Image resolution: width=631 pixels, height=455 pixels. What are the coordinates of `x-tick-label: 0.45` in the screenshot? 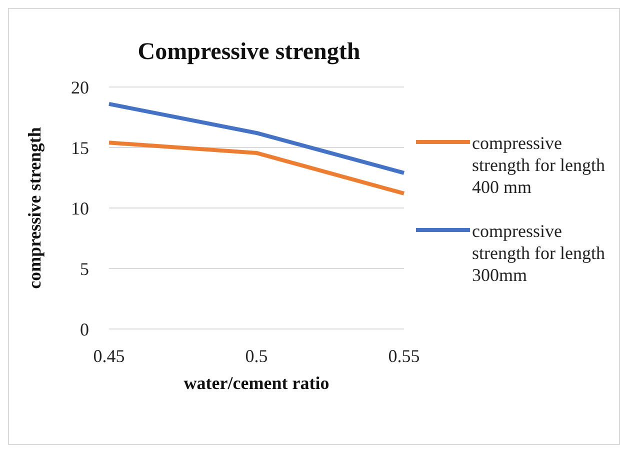 It's located at (109, 356).